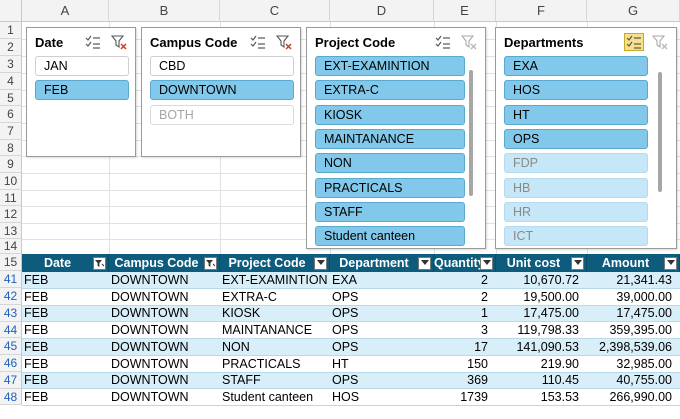 The height and width of the screenshot is (419, 680). What do you see at coordinates (465, 364) in the screenshot?
I see `table-cell: 150` at bounding box center [465, 364].